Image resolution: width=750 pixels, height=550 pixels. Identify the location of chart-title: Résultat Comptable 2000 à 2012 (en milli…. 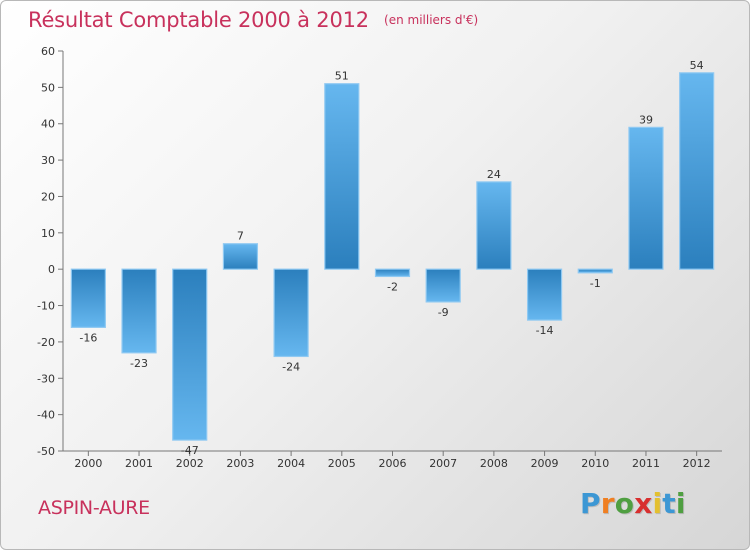
(253, 20).